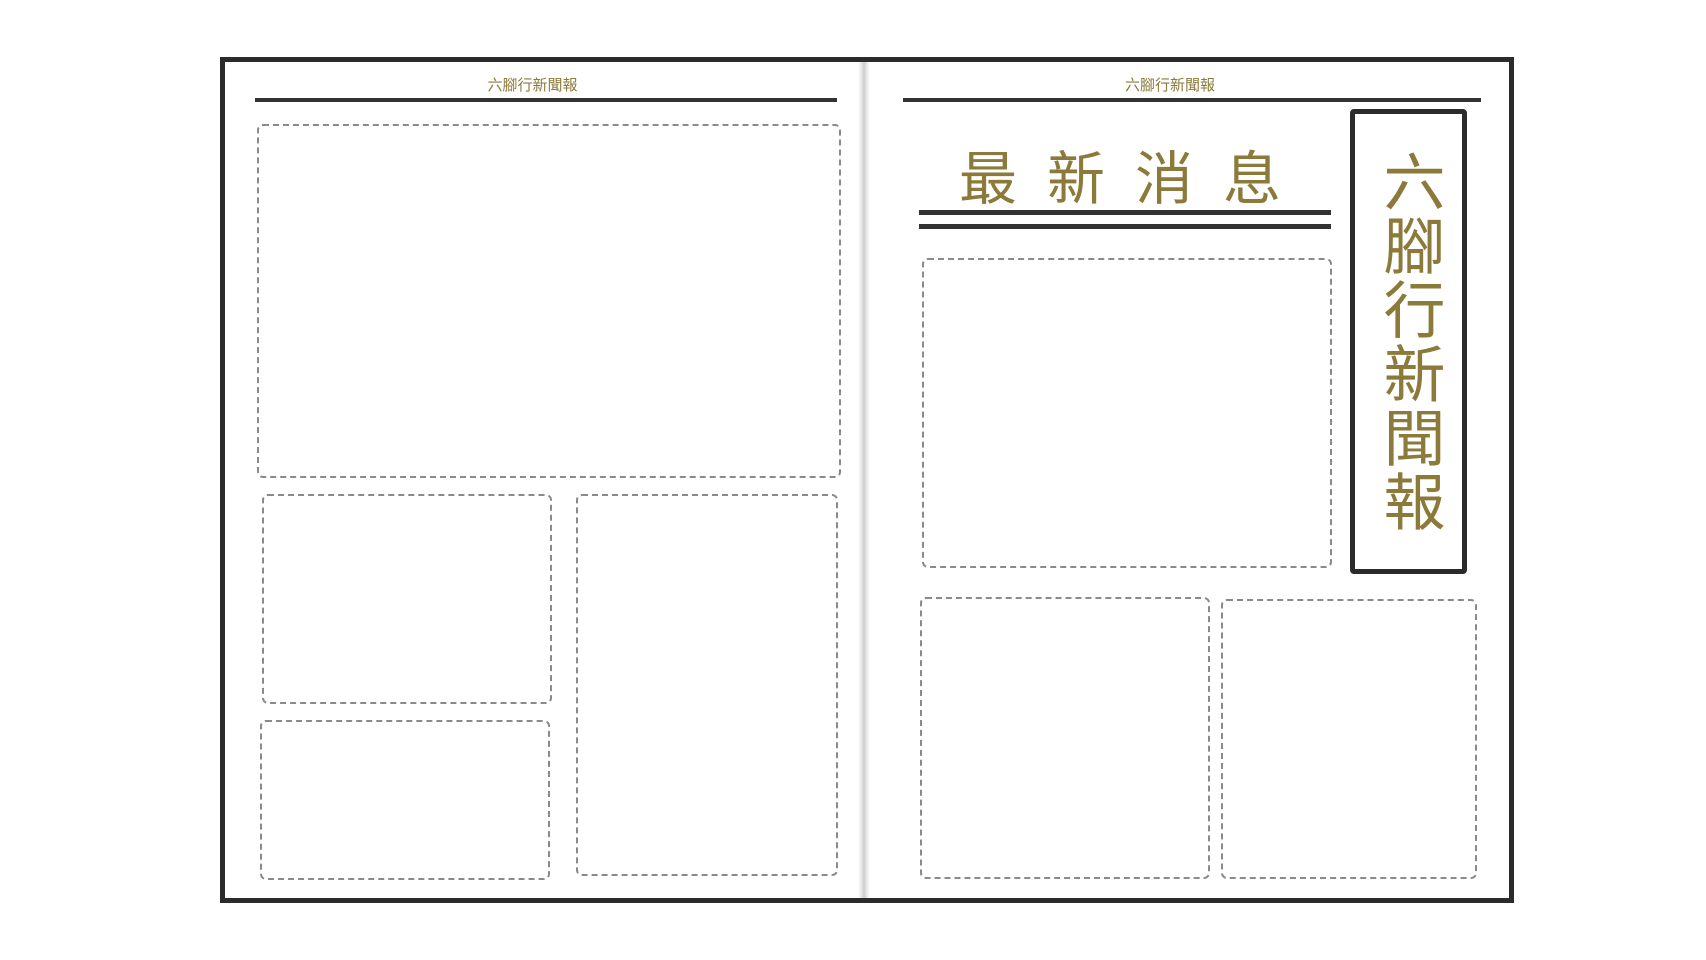 Image resolution: width=1706 pixels, height=960 pixels. What do you see at coordinates (549, 301) in the screenshot?
I see `left-main-photo-frame` at bounding box center [549, 301].